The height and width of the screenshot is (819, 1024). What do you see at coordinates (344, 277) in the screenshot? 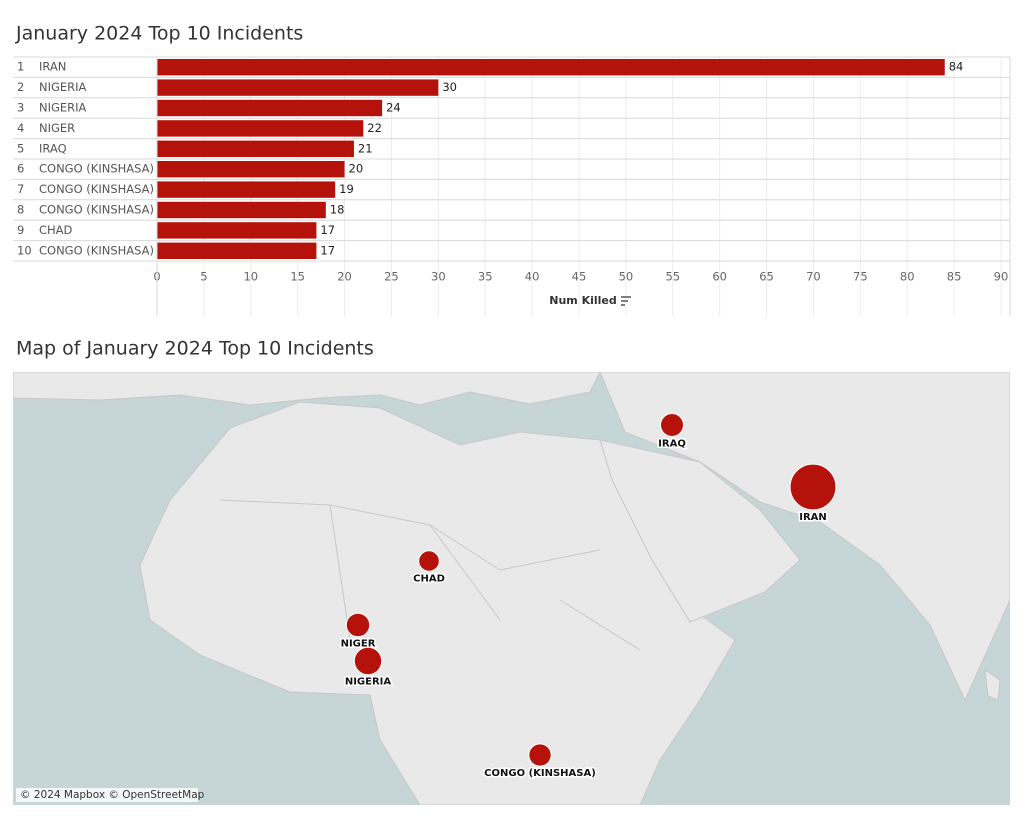
I see `x-tick-label: 20` at bounding box center [344, 277].